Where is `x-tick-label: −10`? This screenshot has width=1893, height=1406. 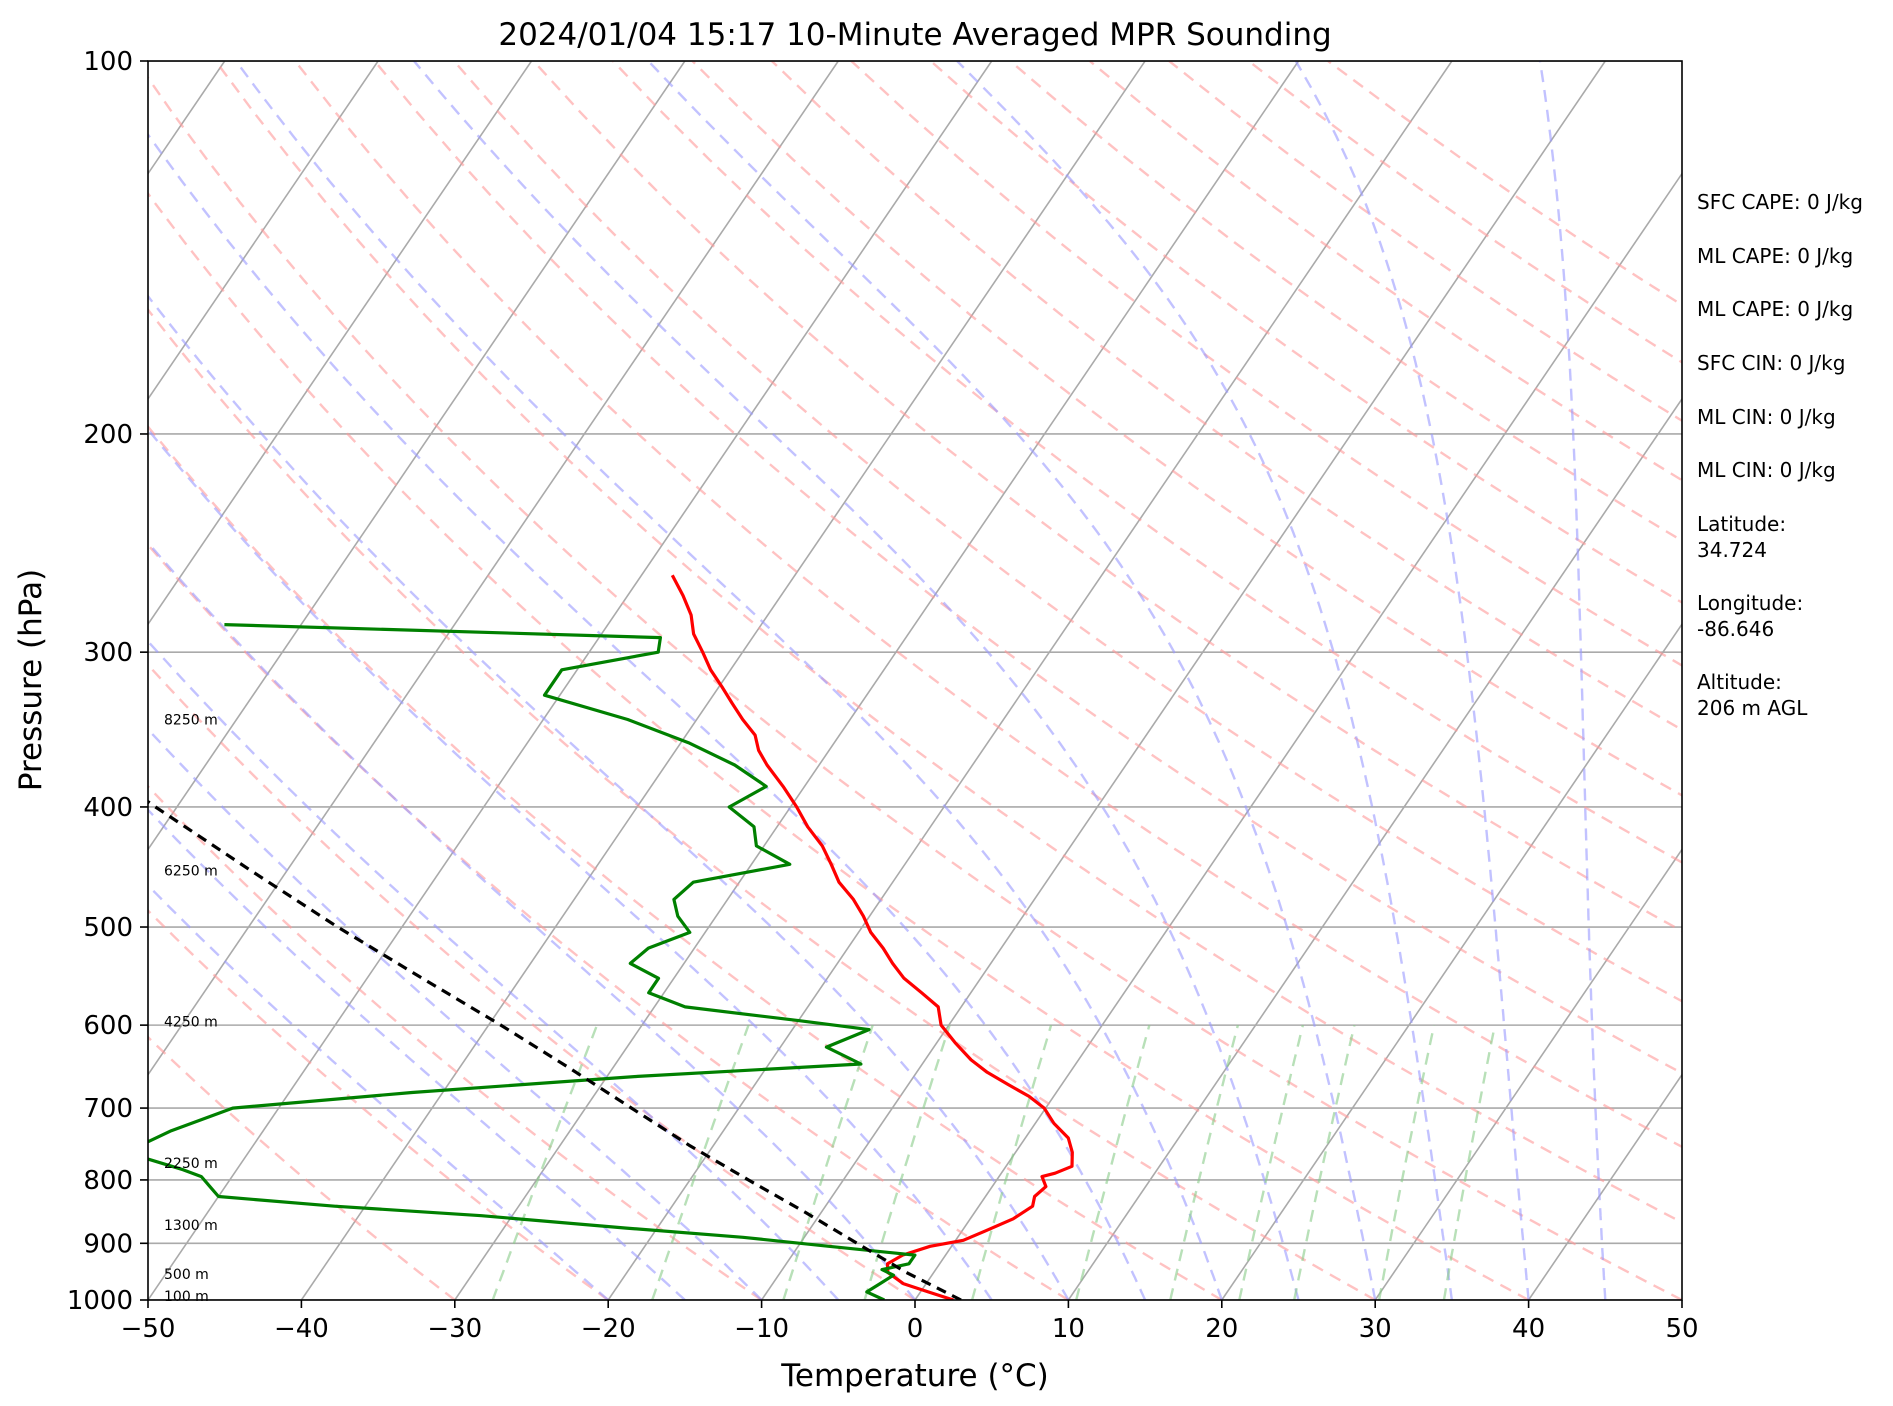 x-tick-label: −10 is located at coordinates (761, 1329).